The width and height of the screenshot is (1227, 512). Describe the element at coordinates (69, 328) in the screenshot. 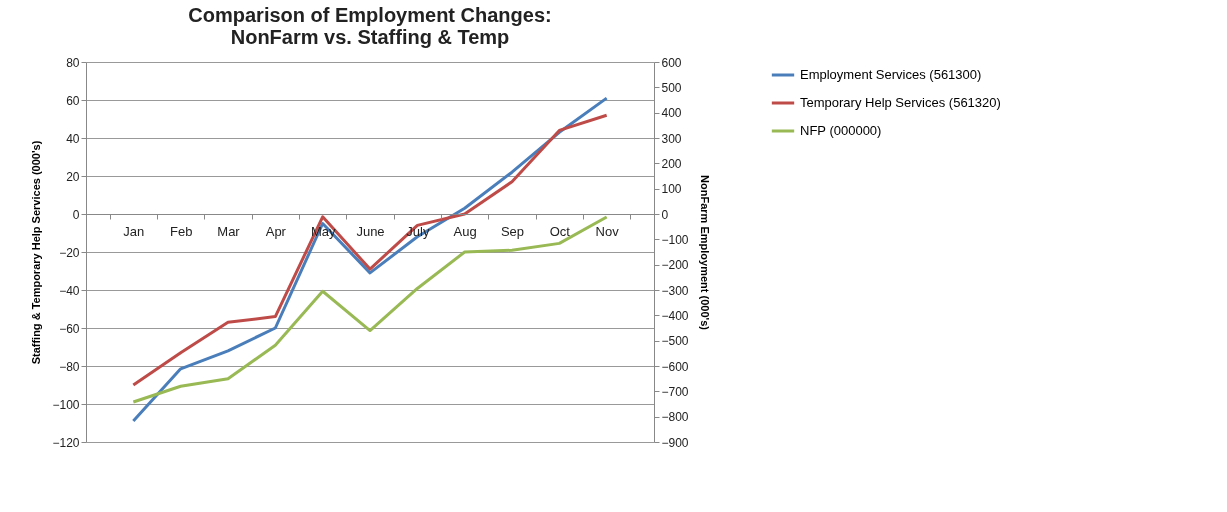

I see `y-tick-label: −60` at that location.